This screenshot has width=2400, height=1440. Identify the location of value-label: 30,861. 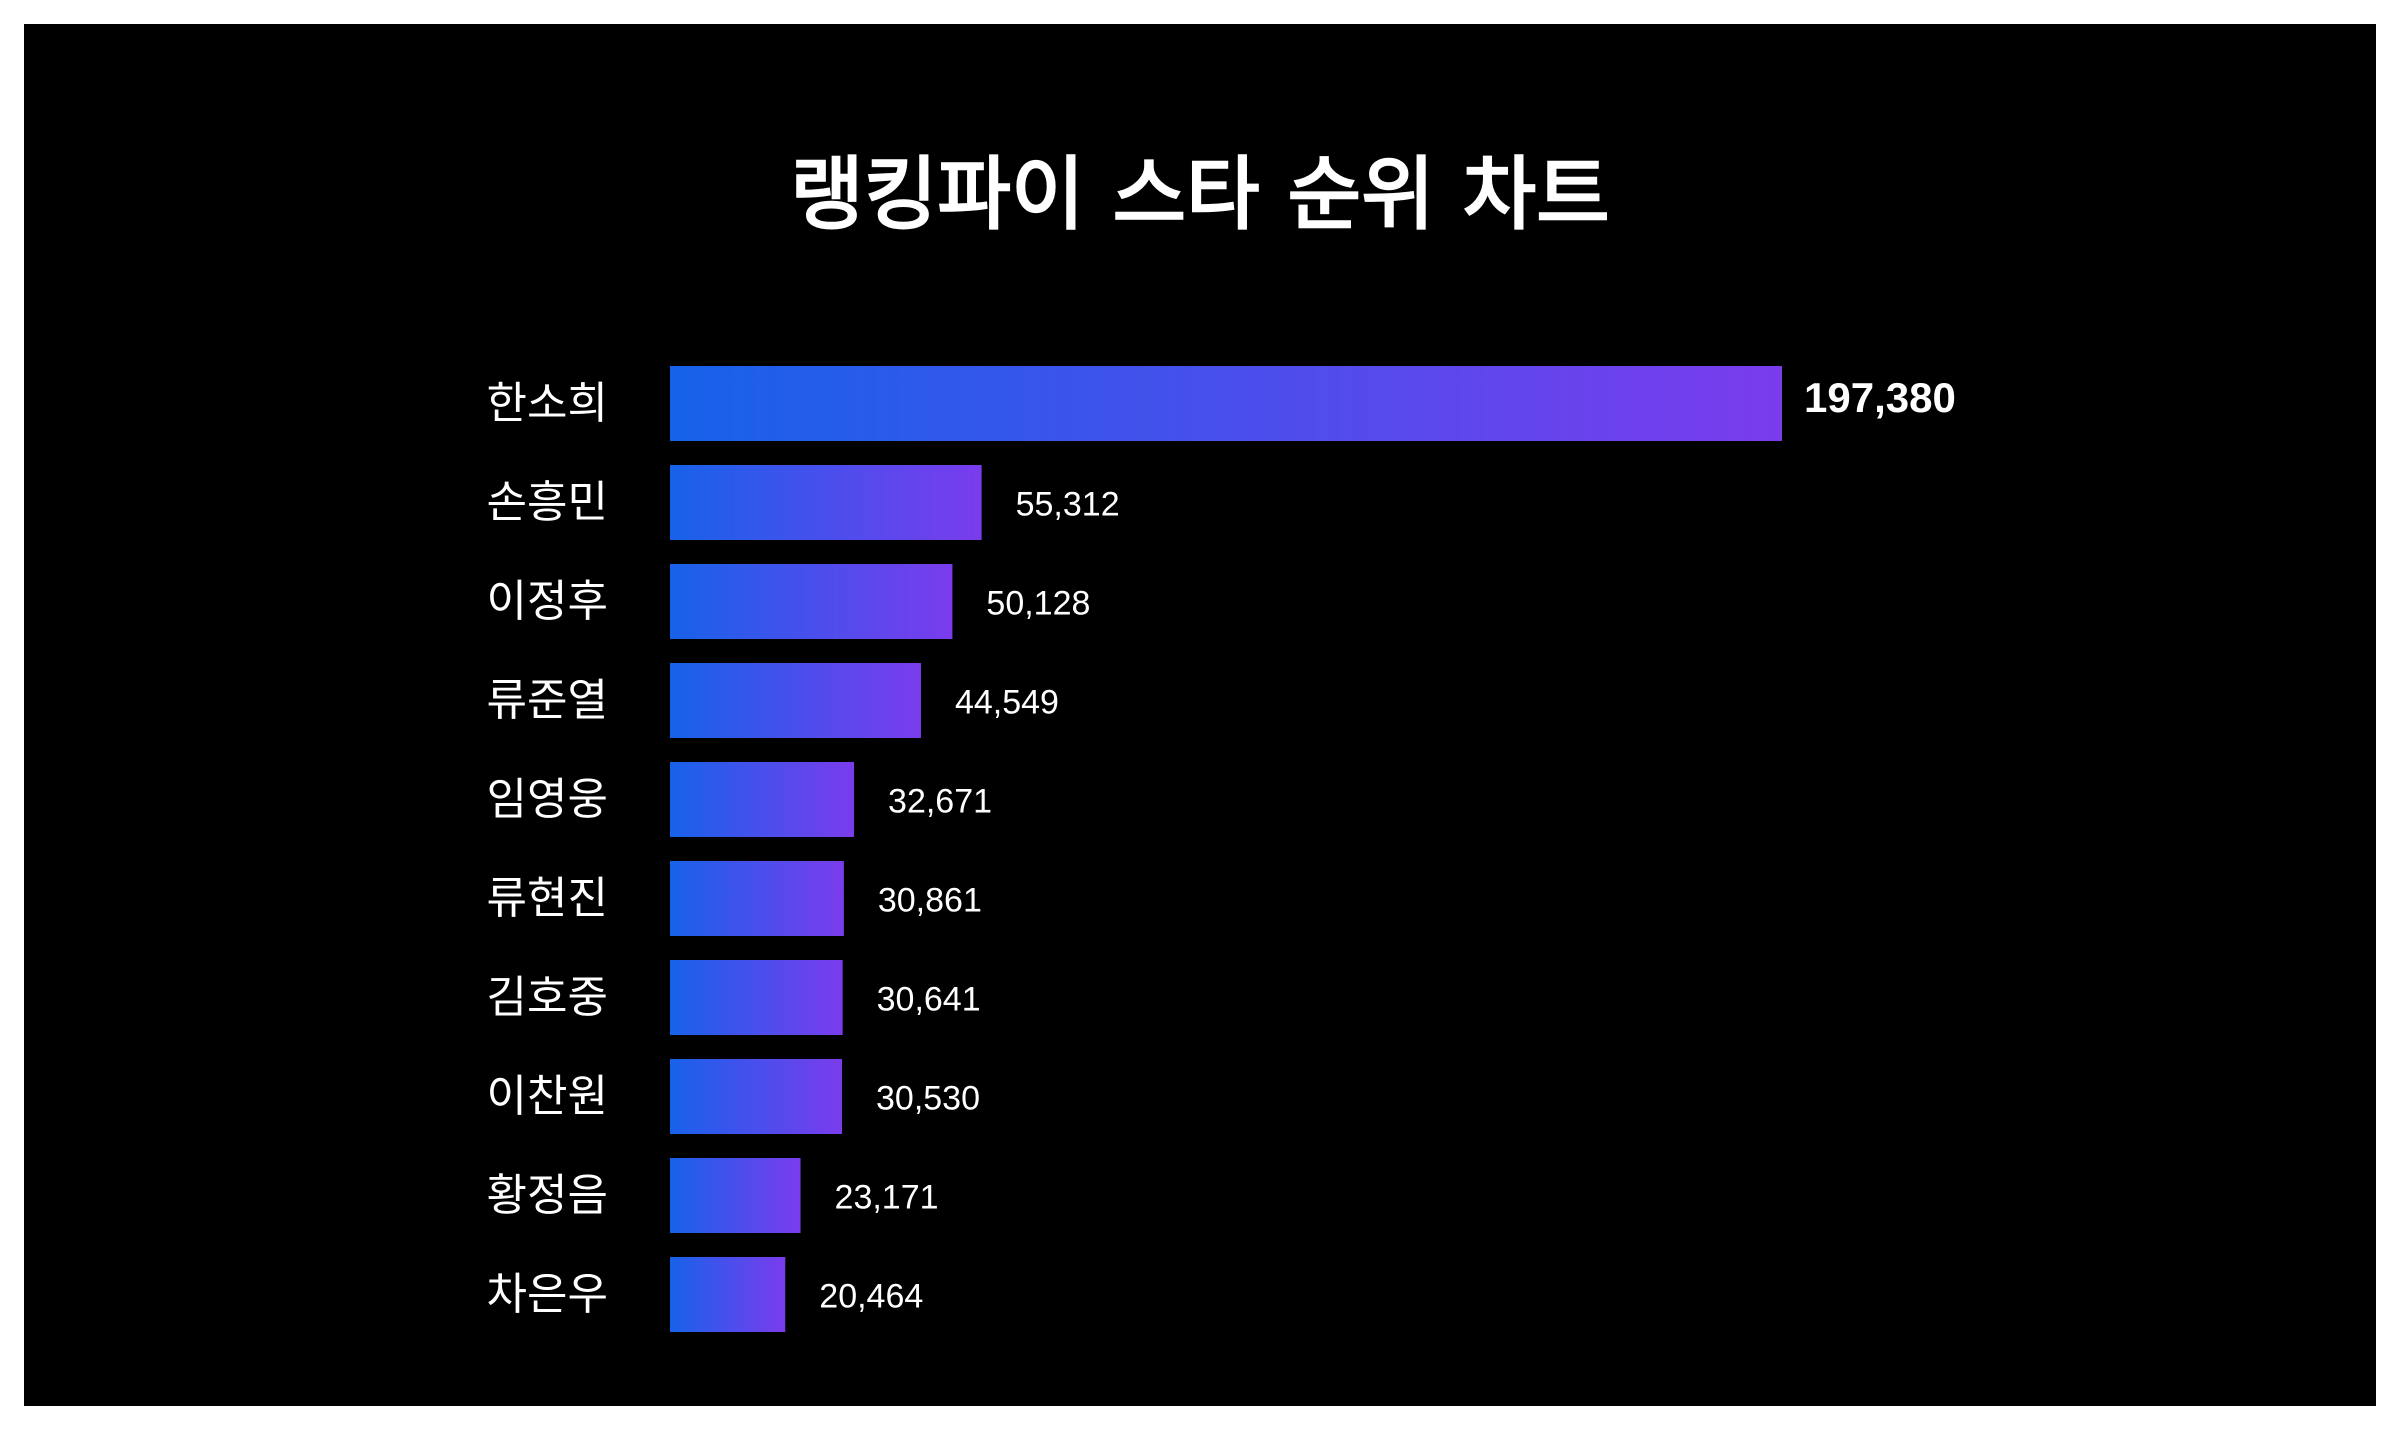
(930, 901).